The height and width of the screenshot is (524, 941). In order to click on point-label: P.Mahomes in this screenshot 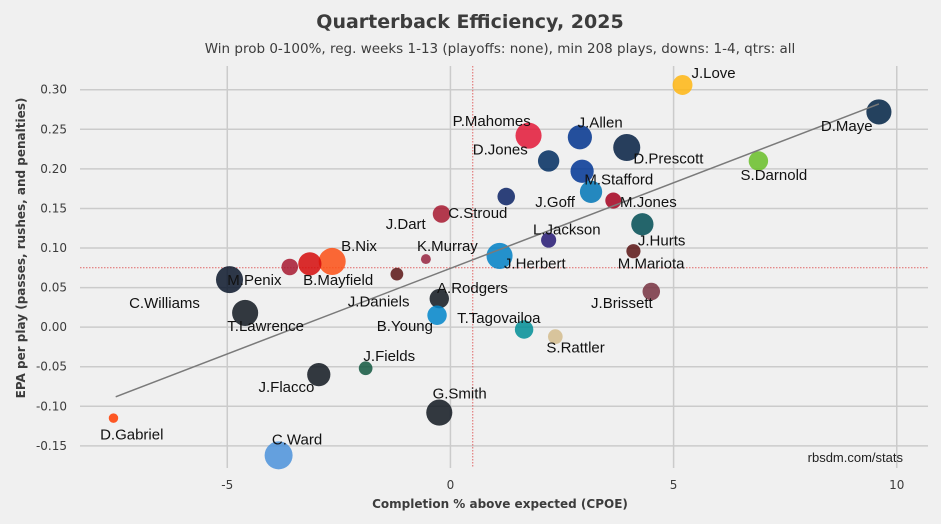, I will do `click(492, 121)`.